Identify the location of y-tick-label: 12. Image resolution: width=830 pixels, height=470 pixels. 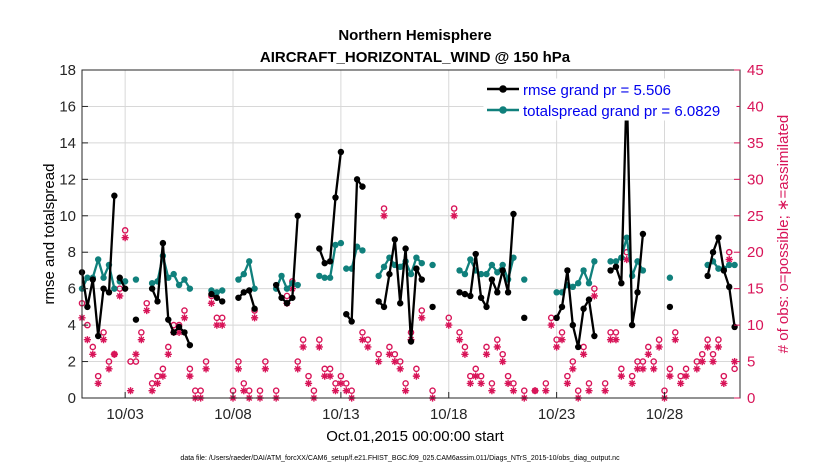
(67, 179).